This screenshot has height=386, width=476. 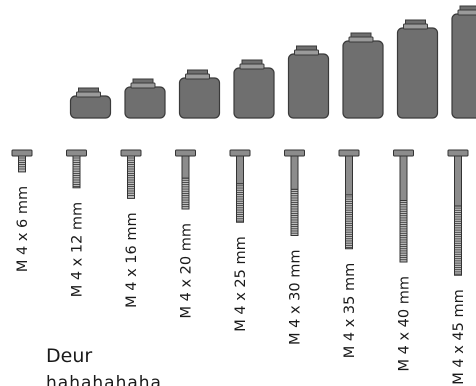 I want to click on screw-label-m4x20: M 4 x 20 mm, so click(x=187, y=270).